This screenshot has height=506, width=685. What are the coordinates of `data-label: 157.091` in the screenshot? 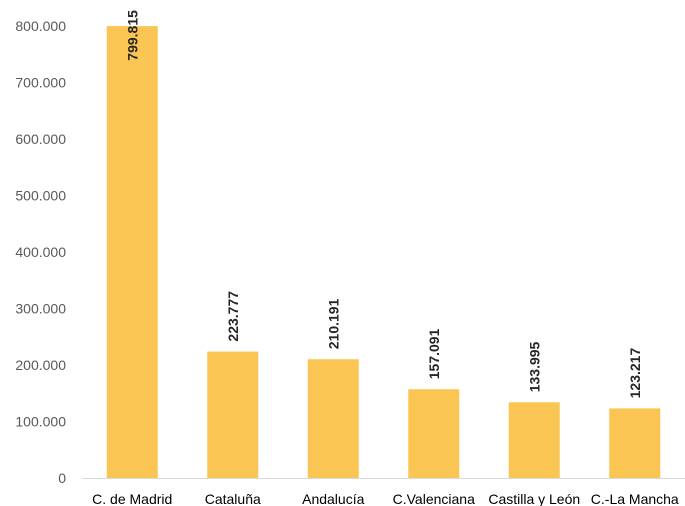 It's located at (434, 353).